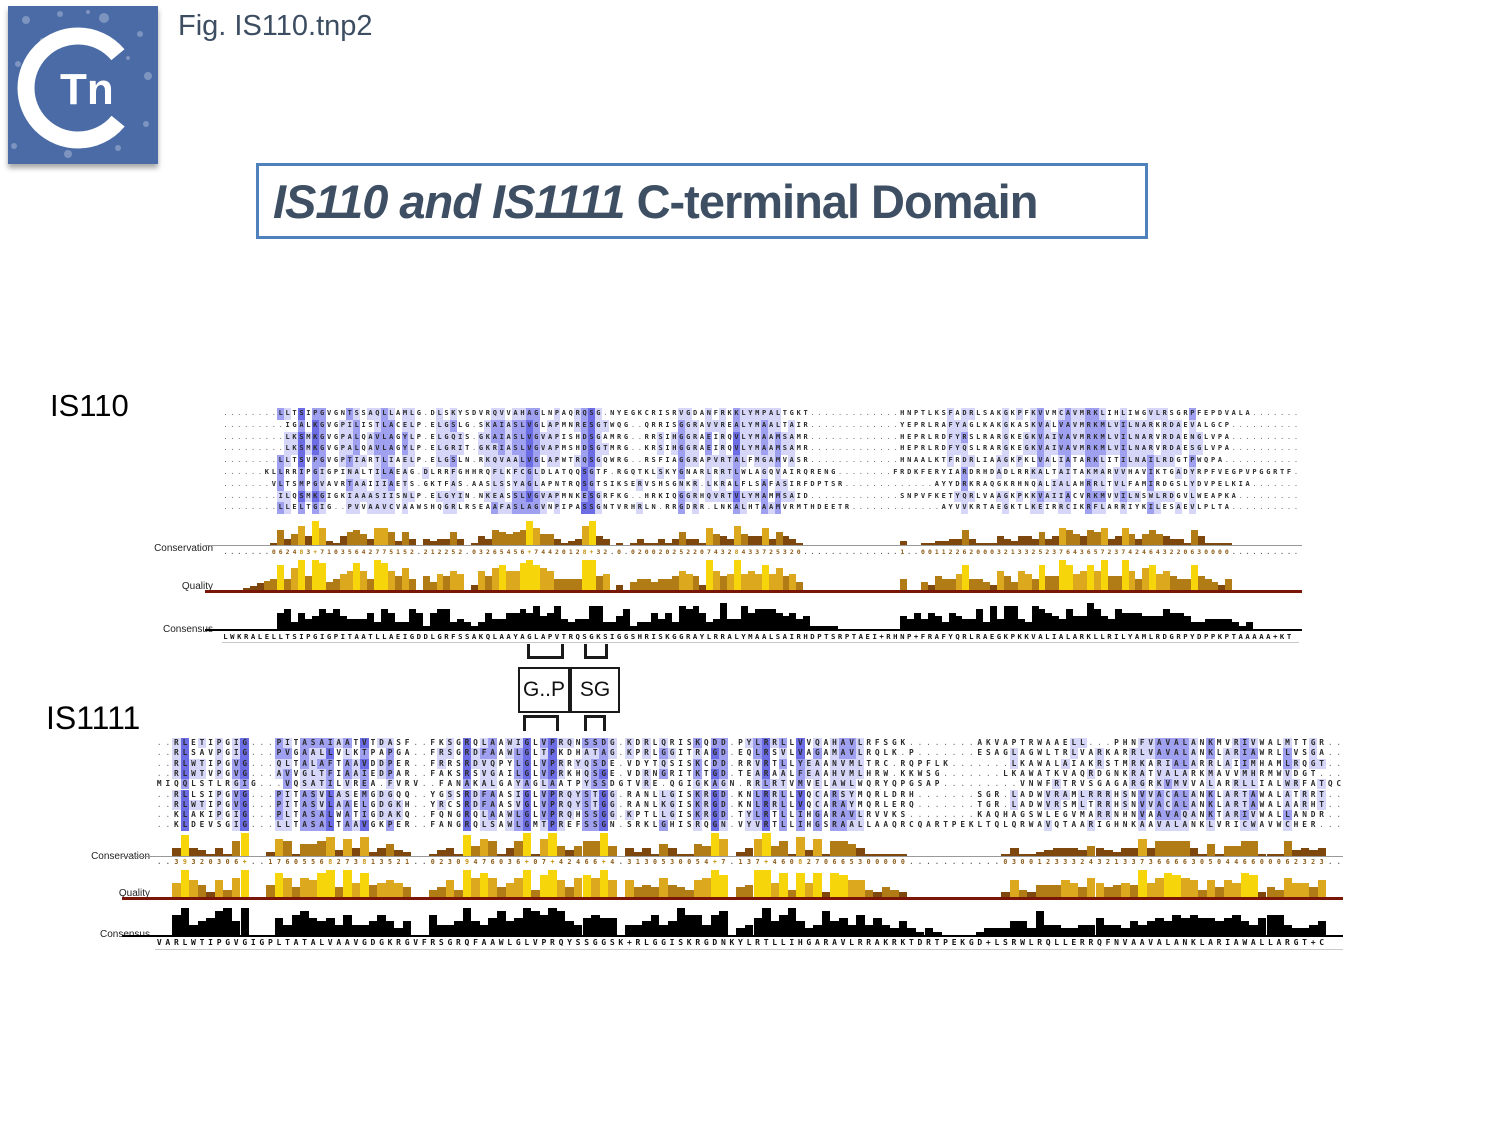 The image size is (1500, 1125). What do you see at coordinates (544, 690) in the screenshot?
I see `gp-motif-box: G..P` at bounding box center [544, 690].